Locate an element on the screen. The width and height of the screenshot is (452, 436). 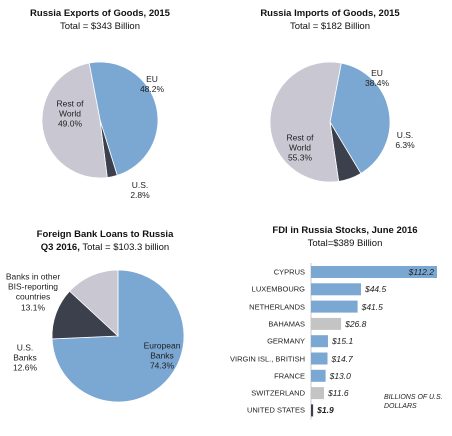
slice-value: 74.3% is located at coordinates (162, 366).